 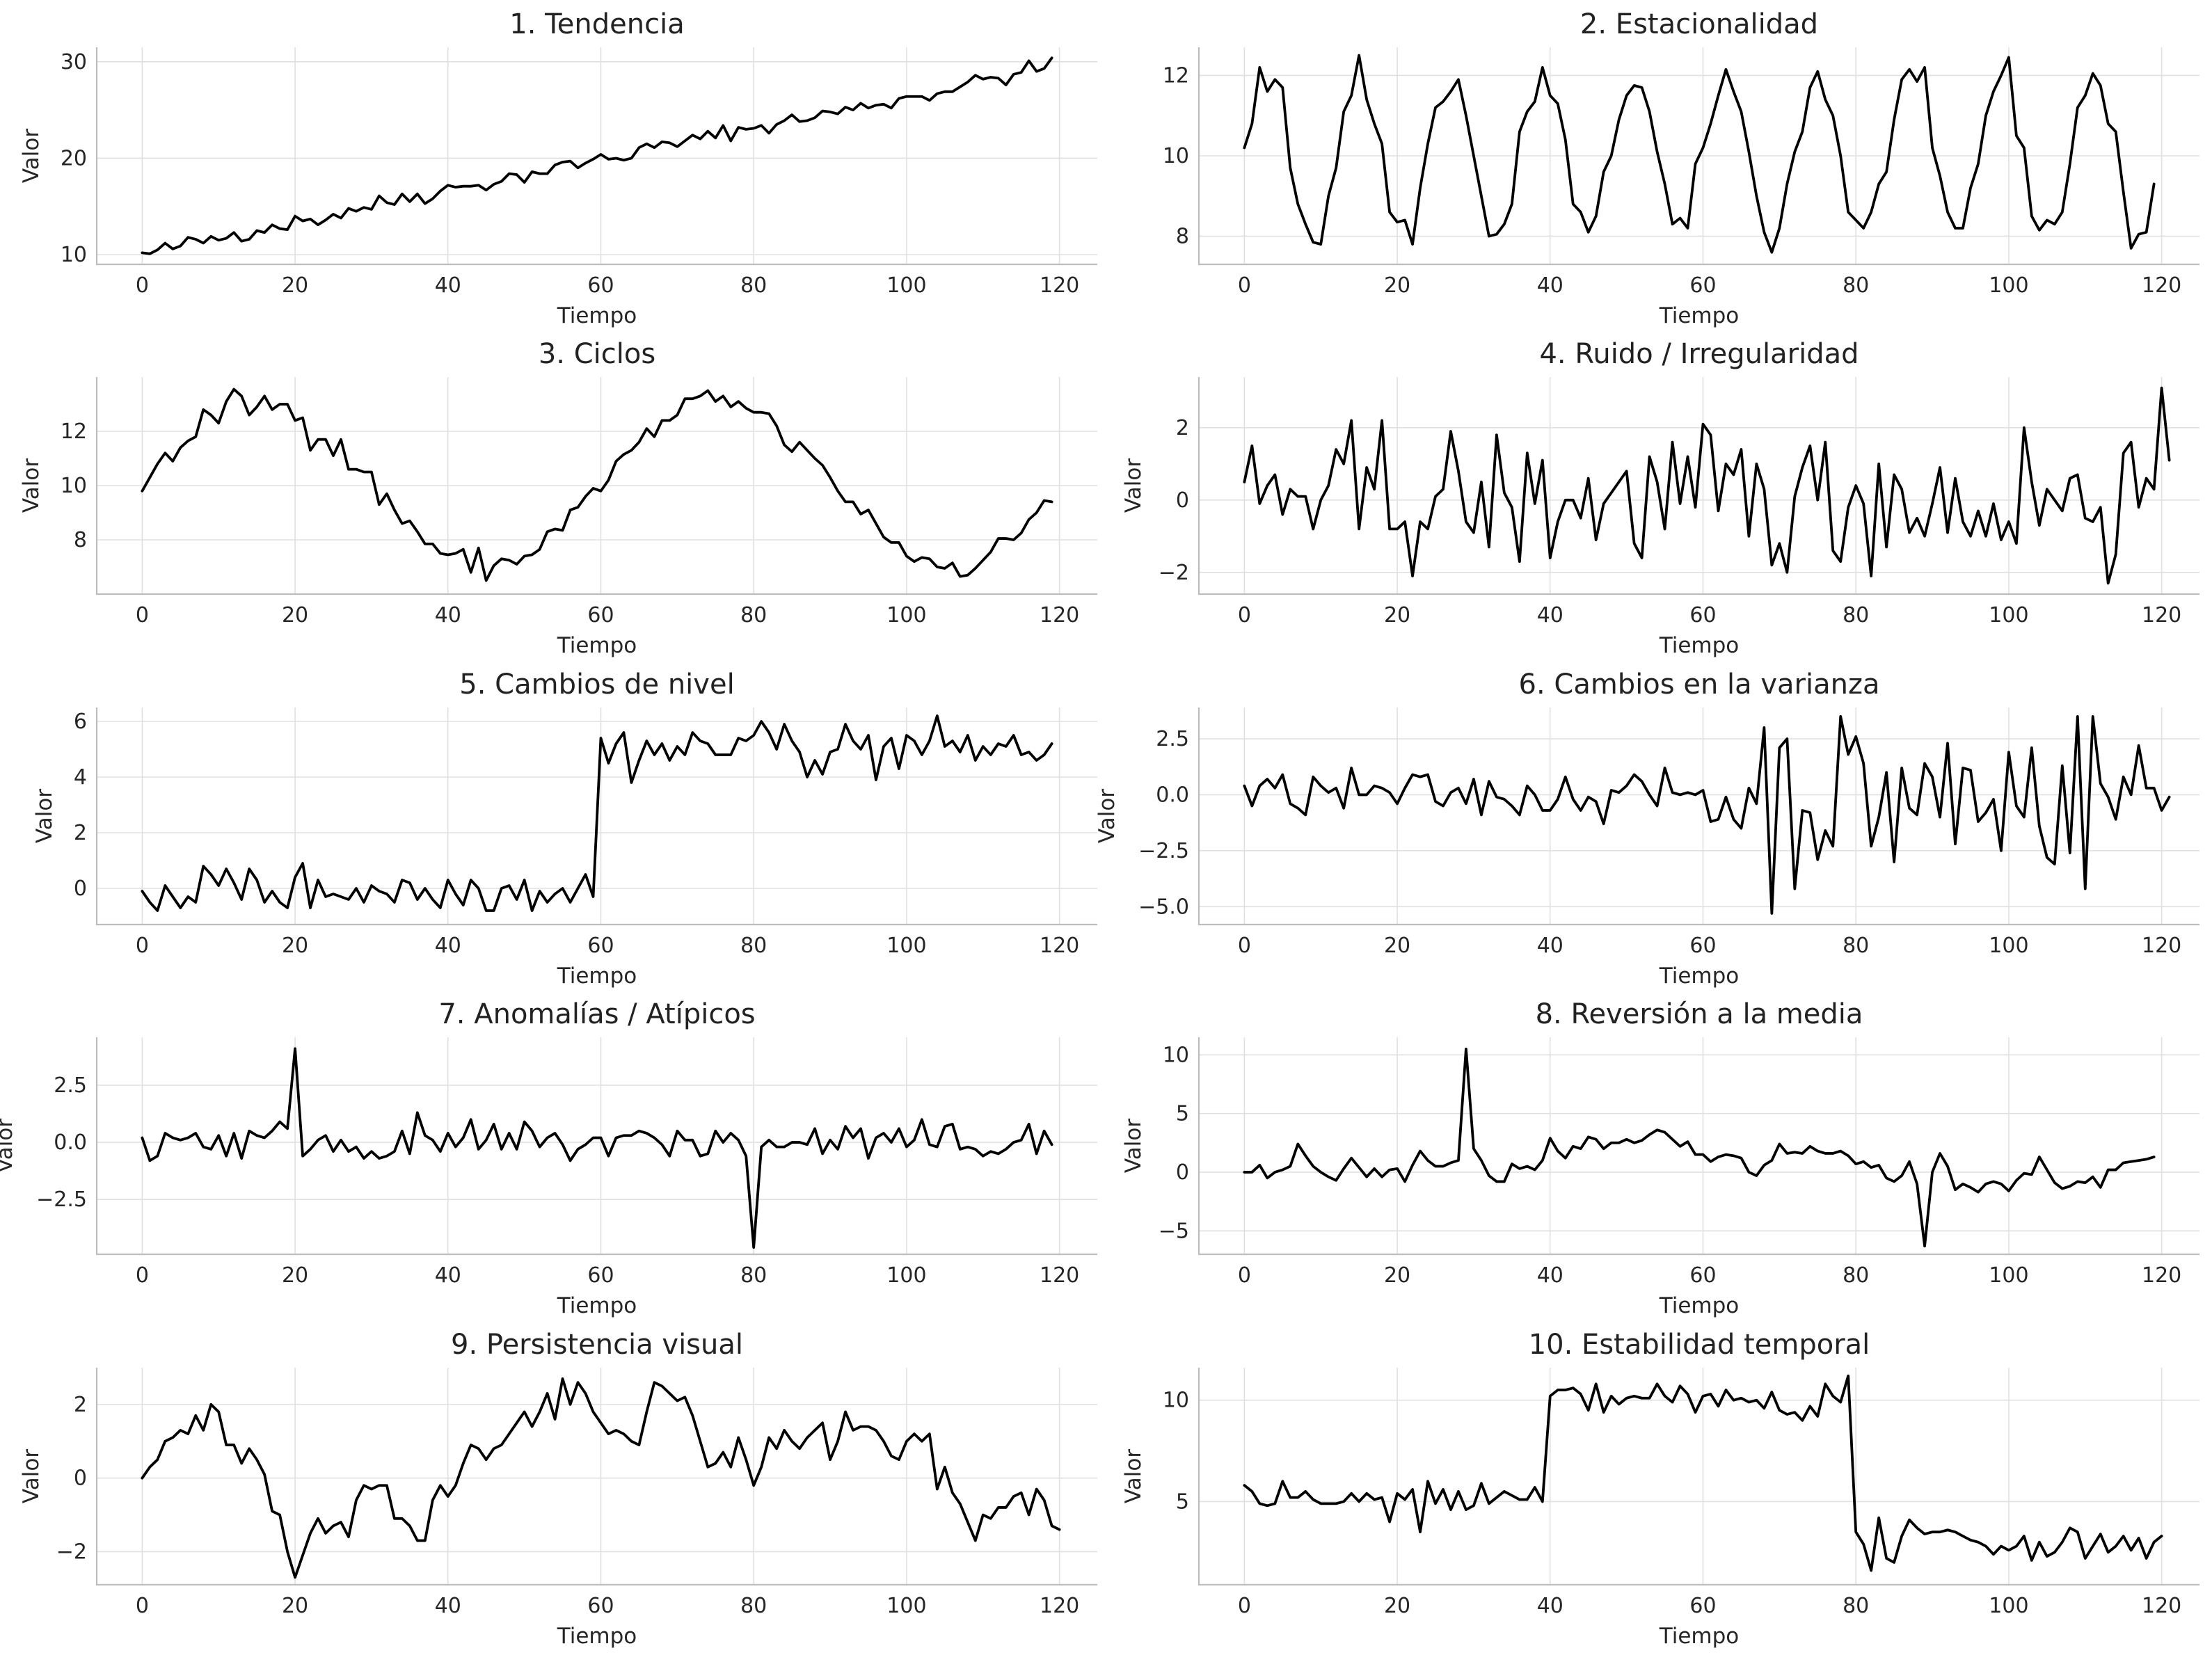 I want to click on subplot-title: 7. Anomalías / Atípicos, so click(x=596, y=1014).